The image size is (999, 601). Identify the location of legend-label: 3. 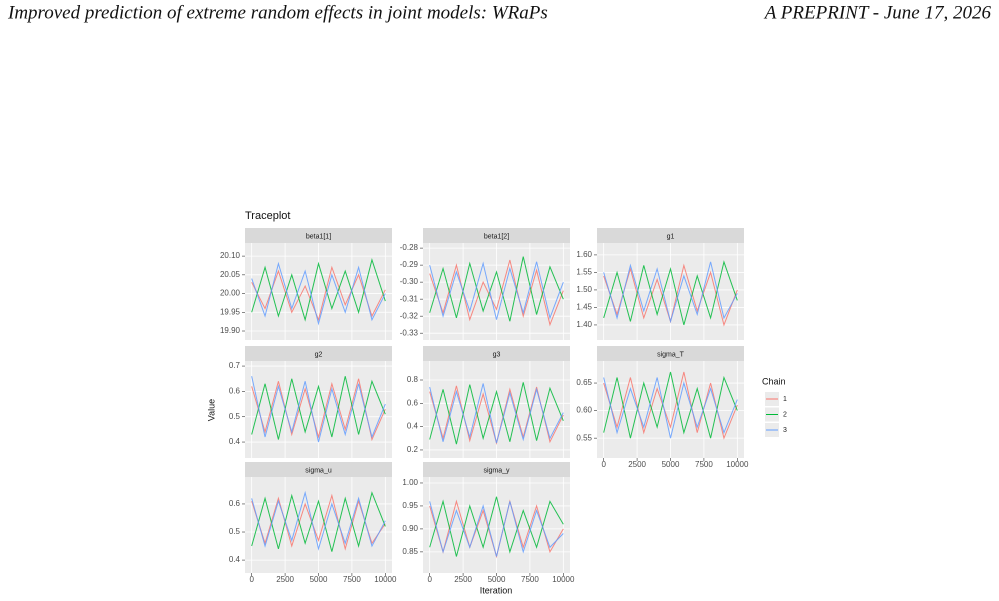
(785, 430).